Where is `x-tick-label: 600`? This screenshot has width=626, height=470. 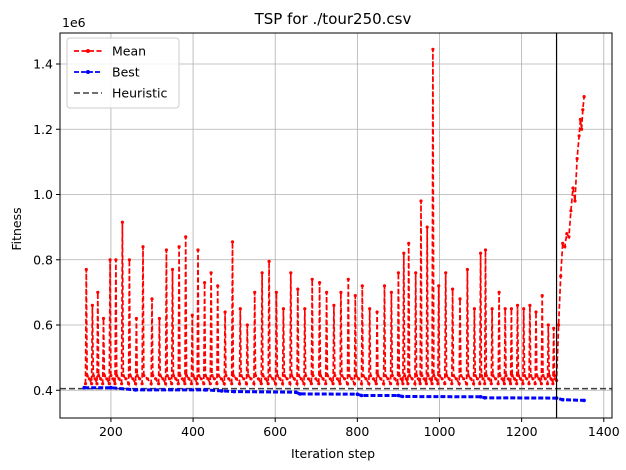 x-tick-label: 600 is located at coordinates (275, 431).